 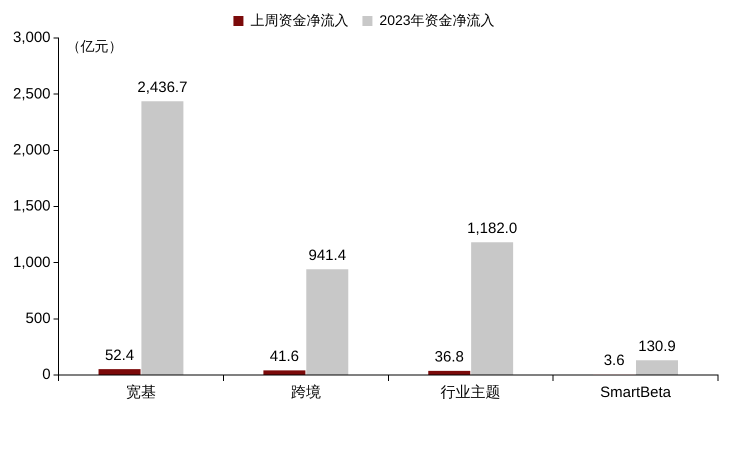 I want to click on y-tick-label: 3,000, so click(x=31, y=37).